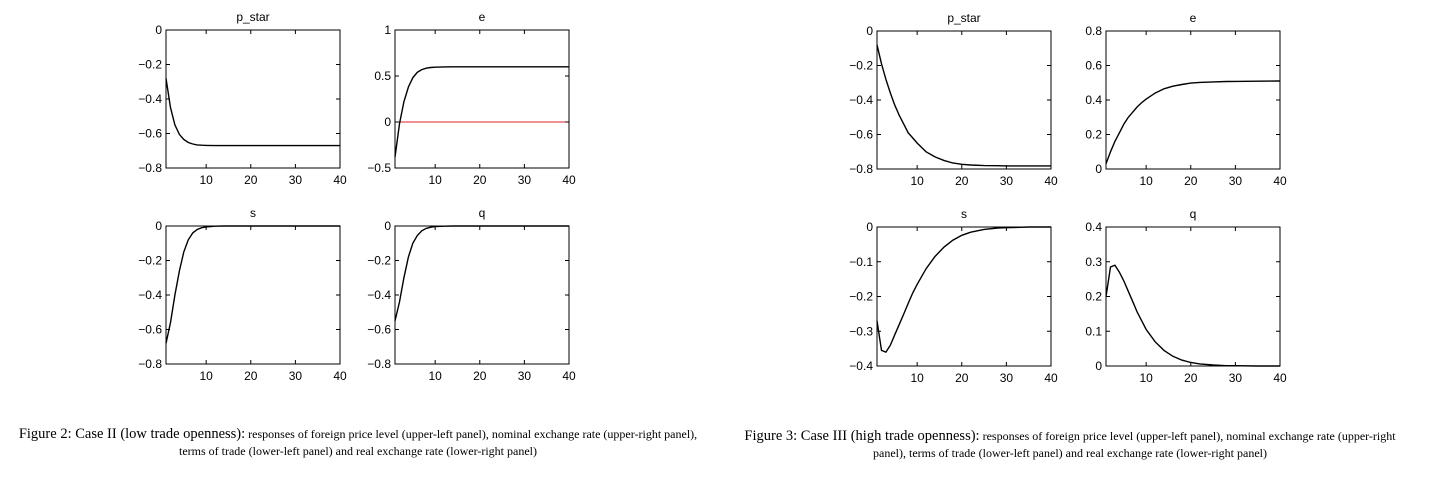  I want to click on fig2-lower-right-ytick-label: −0.2, so click(379, 261).